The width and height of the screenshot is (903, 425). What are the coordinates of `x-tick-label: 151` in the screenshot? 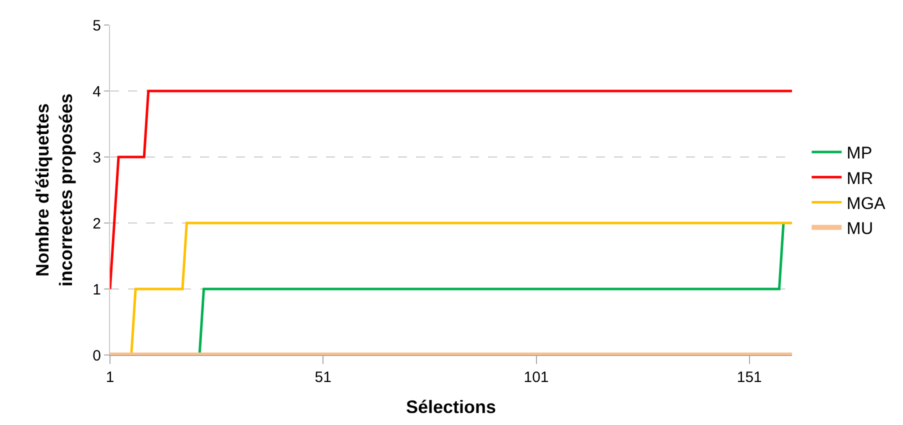 It's located at (749, 377).